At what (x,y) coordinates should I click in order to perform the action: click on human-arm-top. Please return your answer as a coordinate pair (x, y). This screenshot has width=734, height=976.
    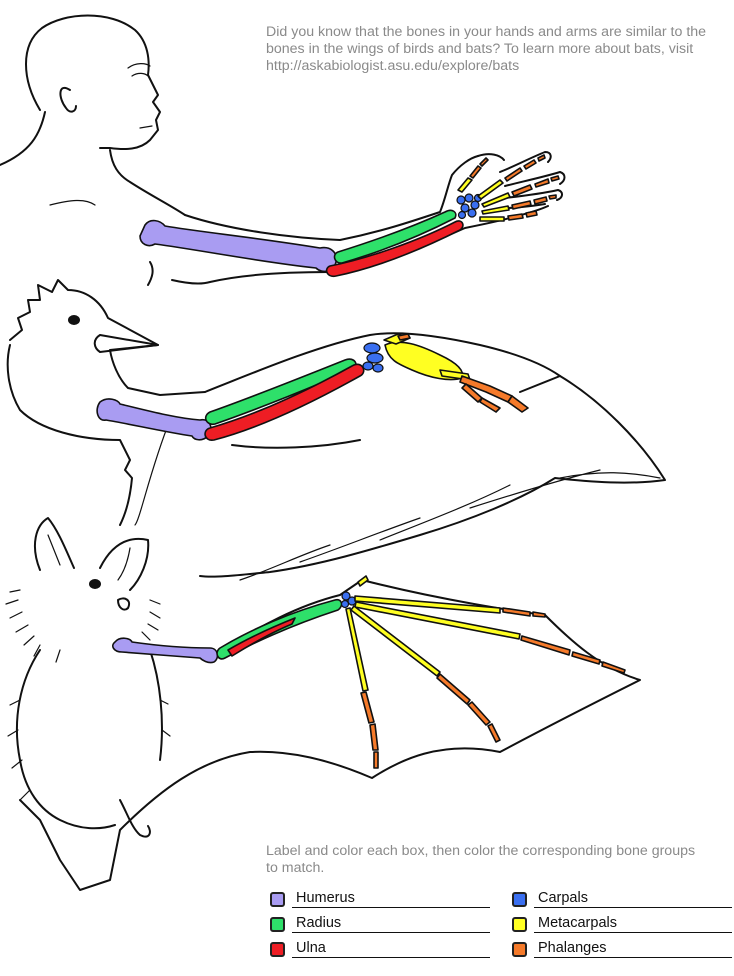
    Looking at the image, I should click on (331, 198).